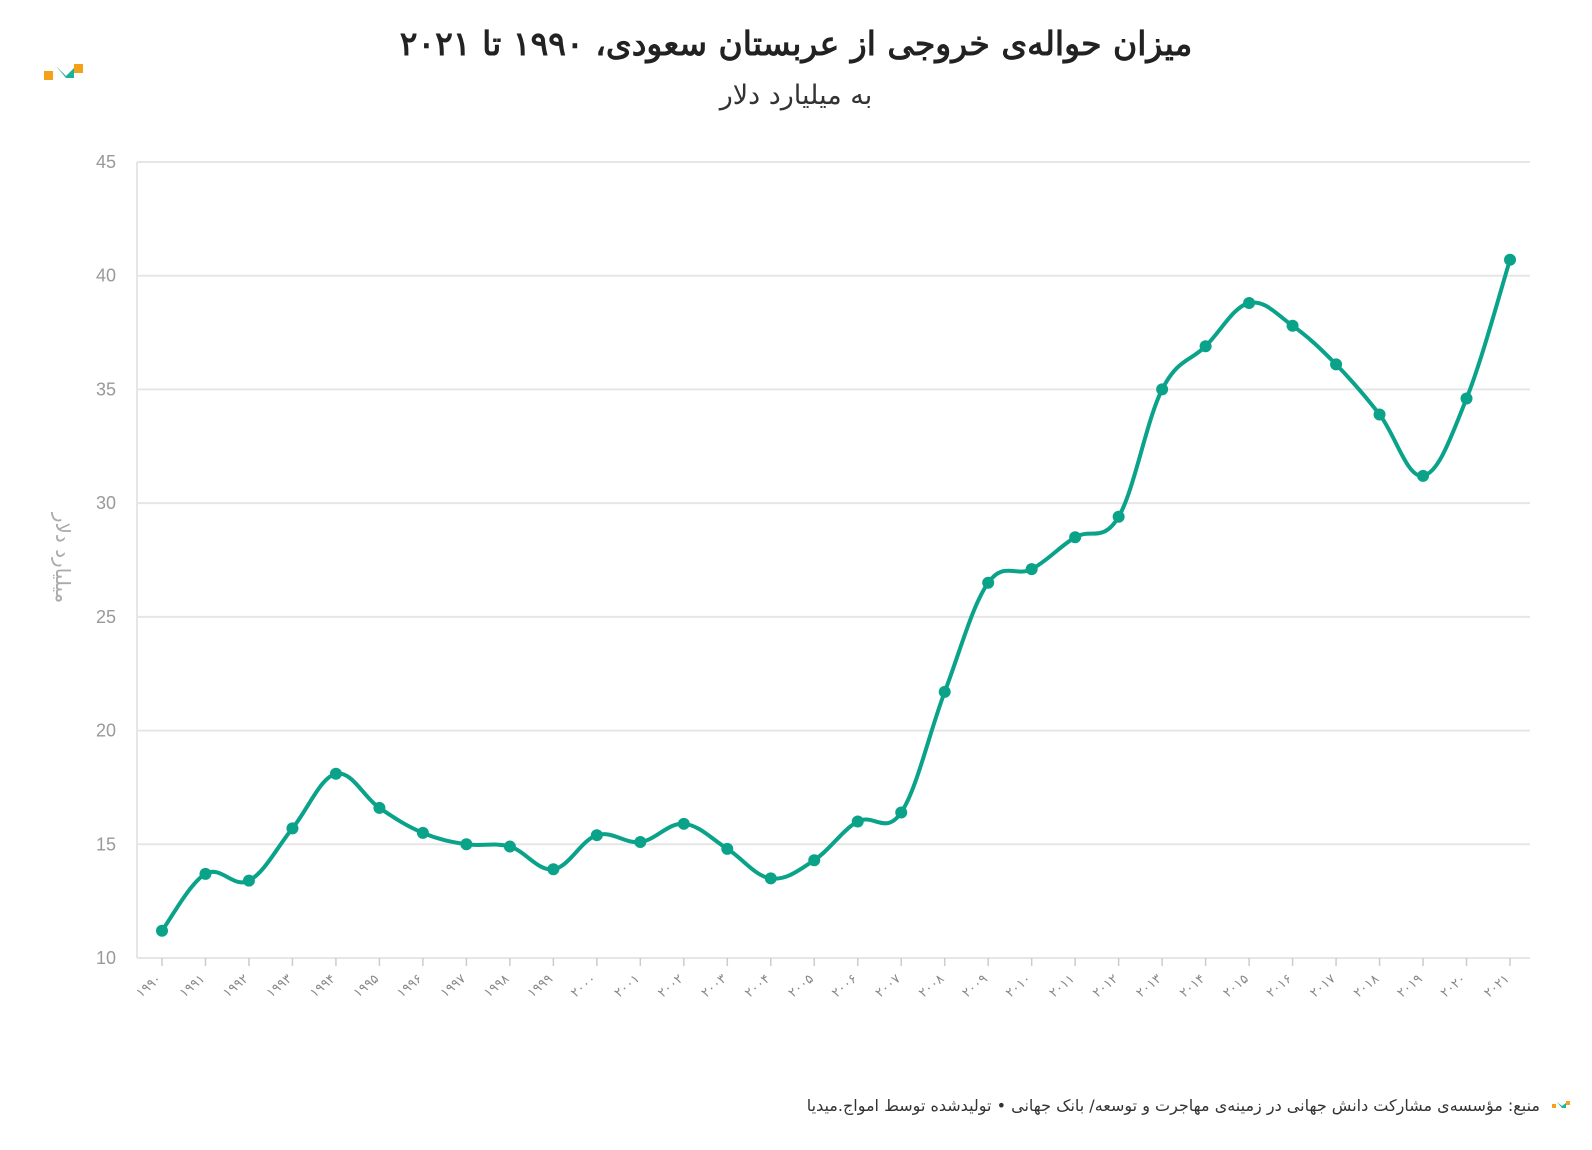 The height and width of the screenshot is (1150, 1592). Describe the element at coordinates (192, 986) in the screenshot. I see `x-tick-label: ۱۹۹۱` at that location.